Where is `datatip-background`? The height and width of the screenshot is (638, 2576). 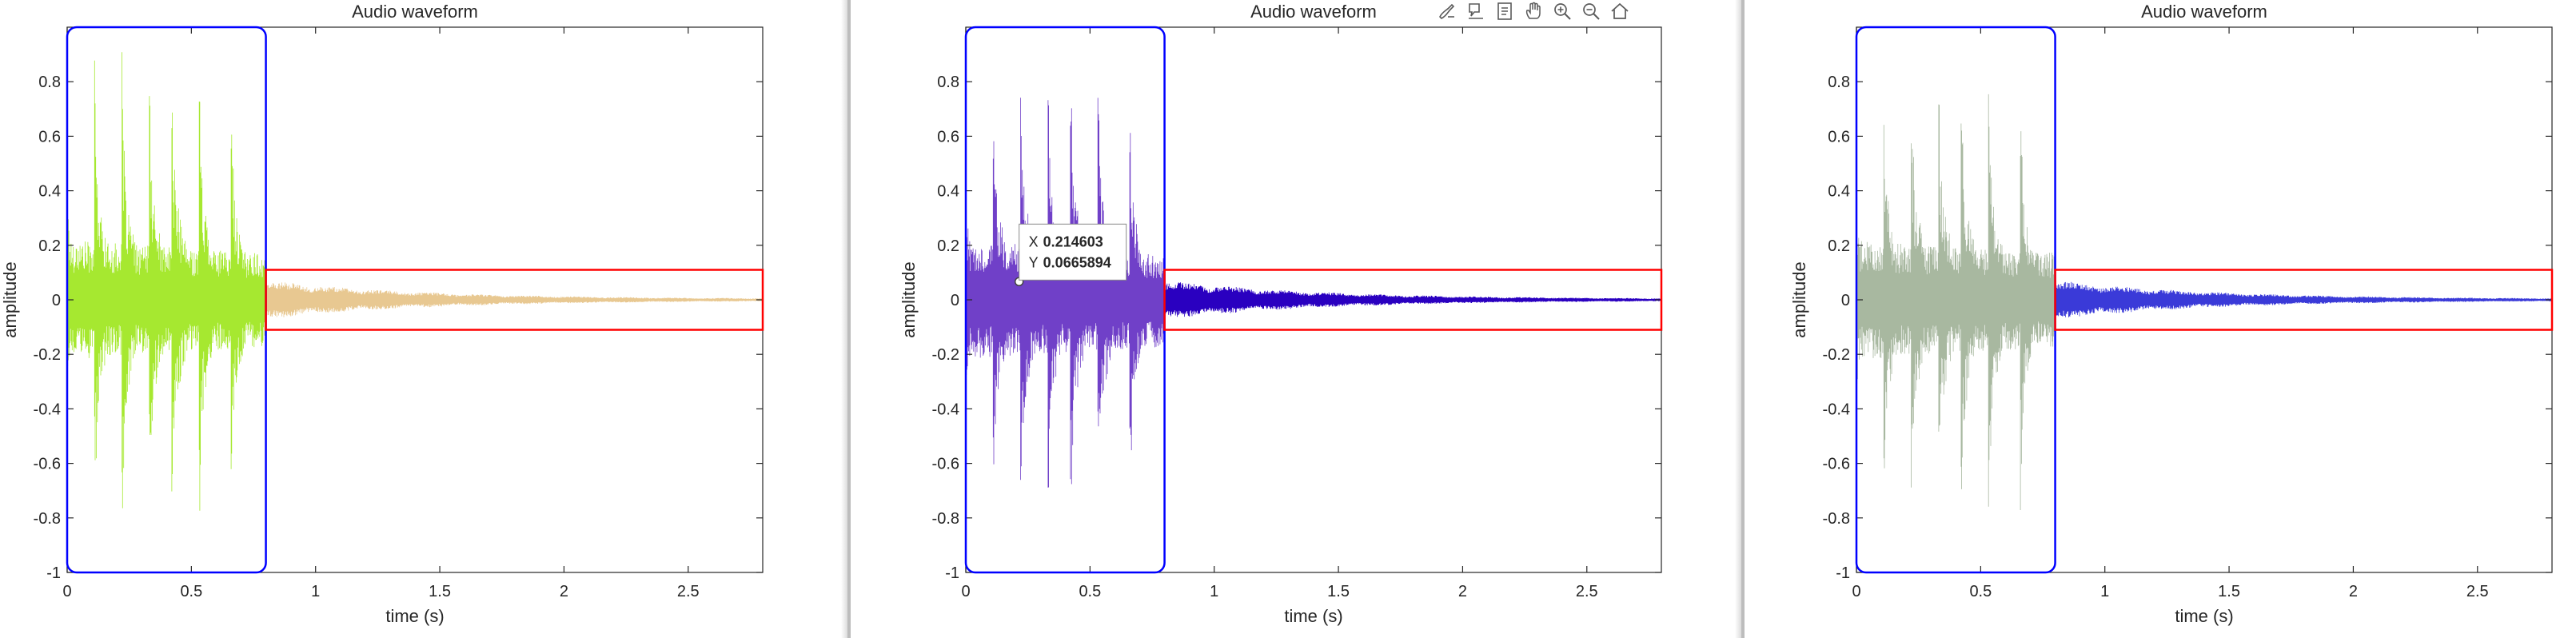
datatip-background is located at coordinates (1073, 252).